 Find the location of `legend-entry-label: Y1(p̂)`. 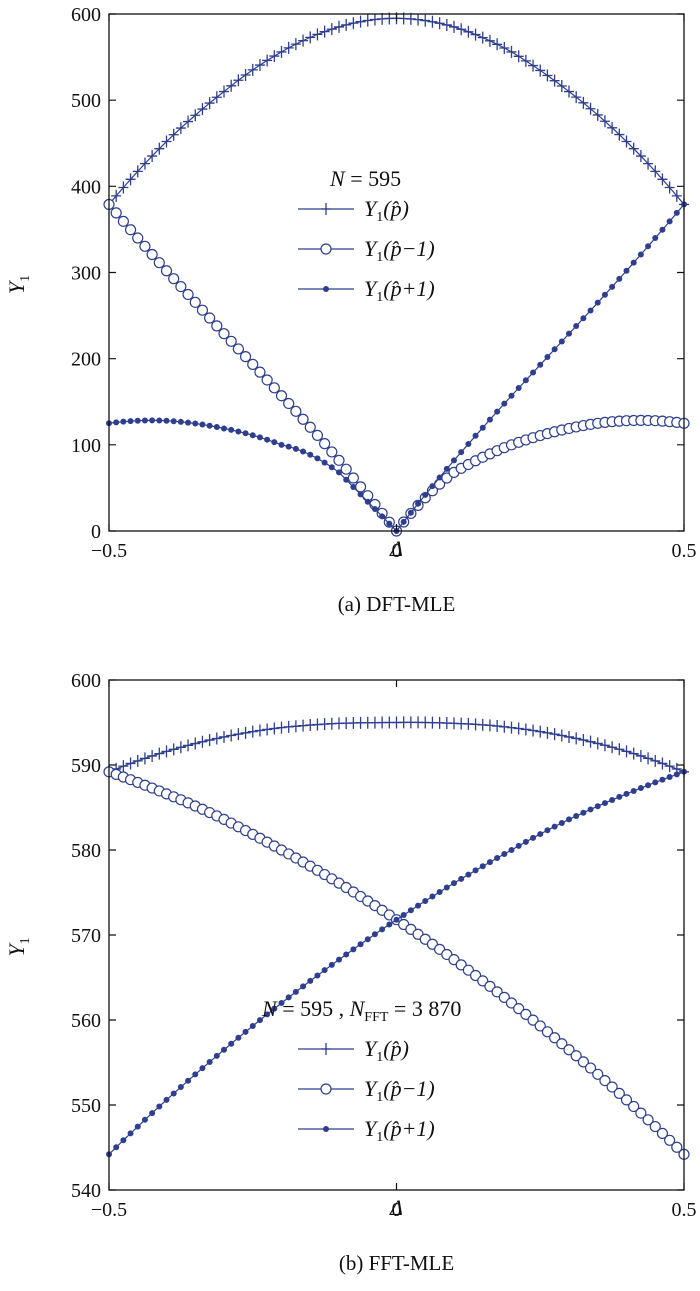

legend-entry-label: Y1(p̂) is located at coordinates (386, 210).